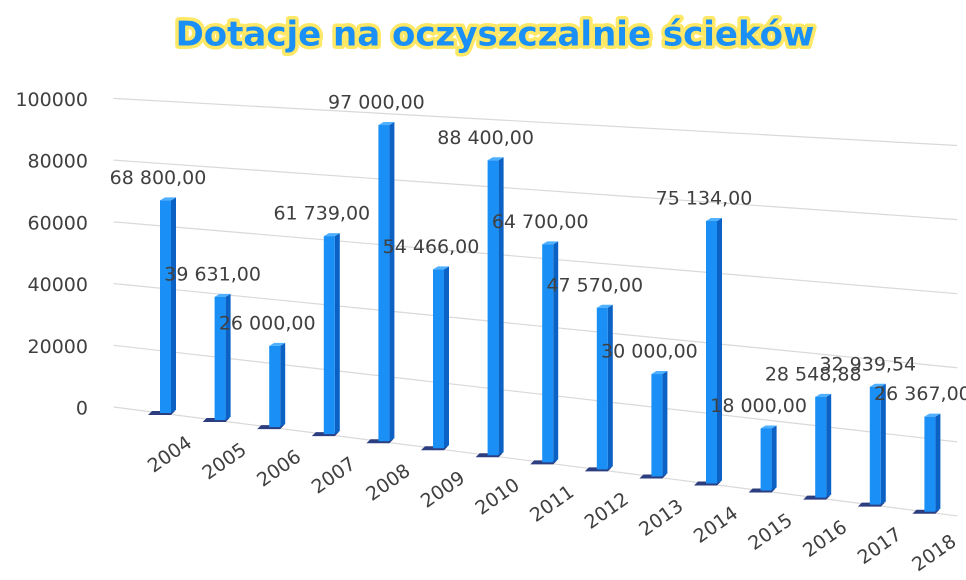 The image size is (966, 580). What do you see at coordinates (212, 274) in the screenshot?
I see `value-label: 39 631,00` at bounding box center [212, 274].